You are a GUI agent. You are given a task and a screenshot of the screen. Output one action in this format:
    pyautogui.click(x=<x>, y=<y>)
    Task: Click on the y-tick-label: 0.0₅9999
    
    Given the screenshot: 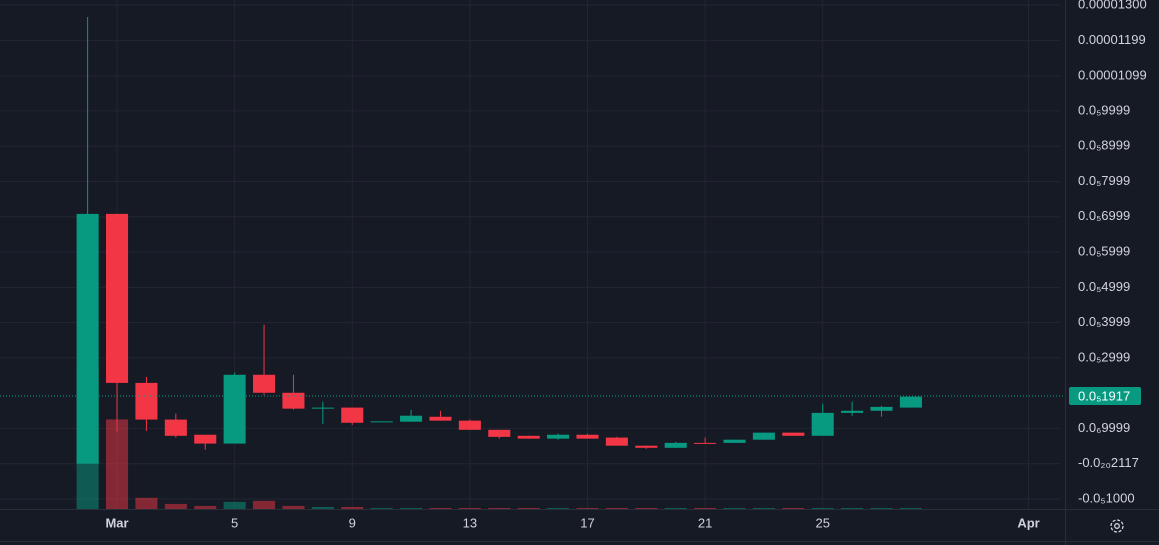 What is the action you would take?
    pyautogui.click(x=1104, y=109)
    